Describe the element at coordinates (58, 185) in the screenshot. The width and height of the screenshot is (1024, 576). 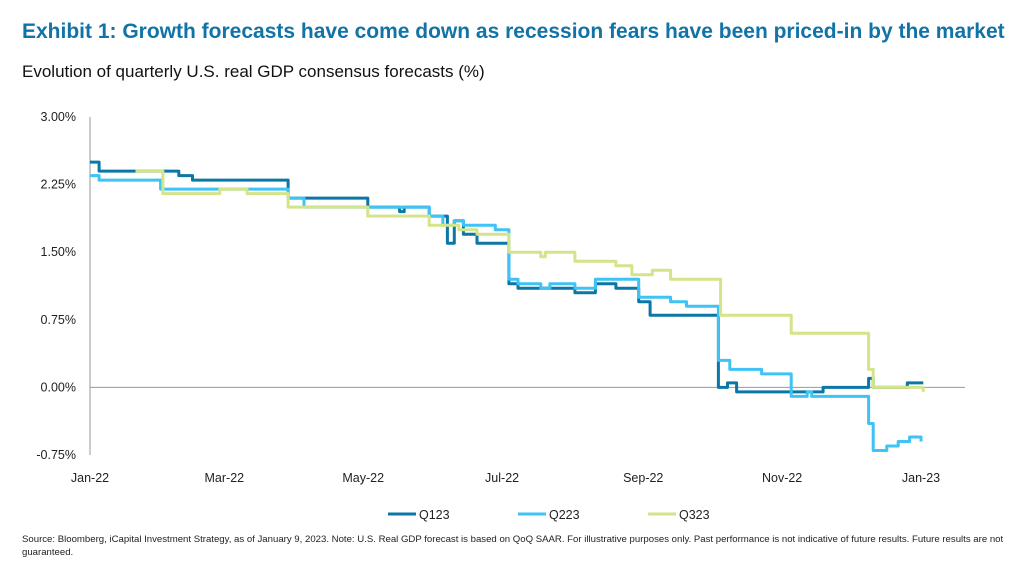
I see `y-tick-label: 2.25%` at that location.